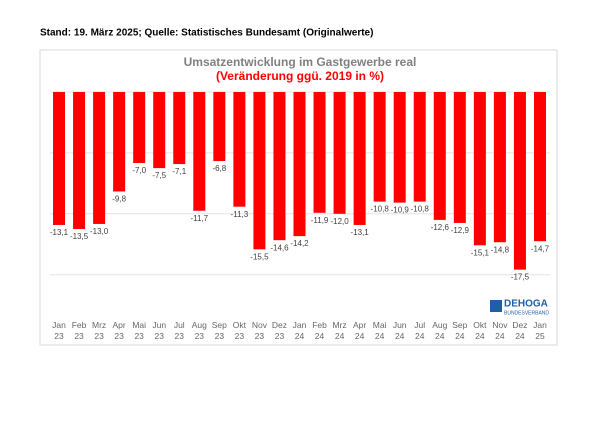  Describe the element at coordinates (400, 210) in the screenshot. I see `value-label: -10,9` at that location.